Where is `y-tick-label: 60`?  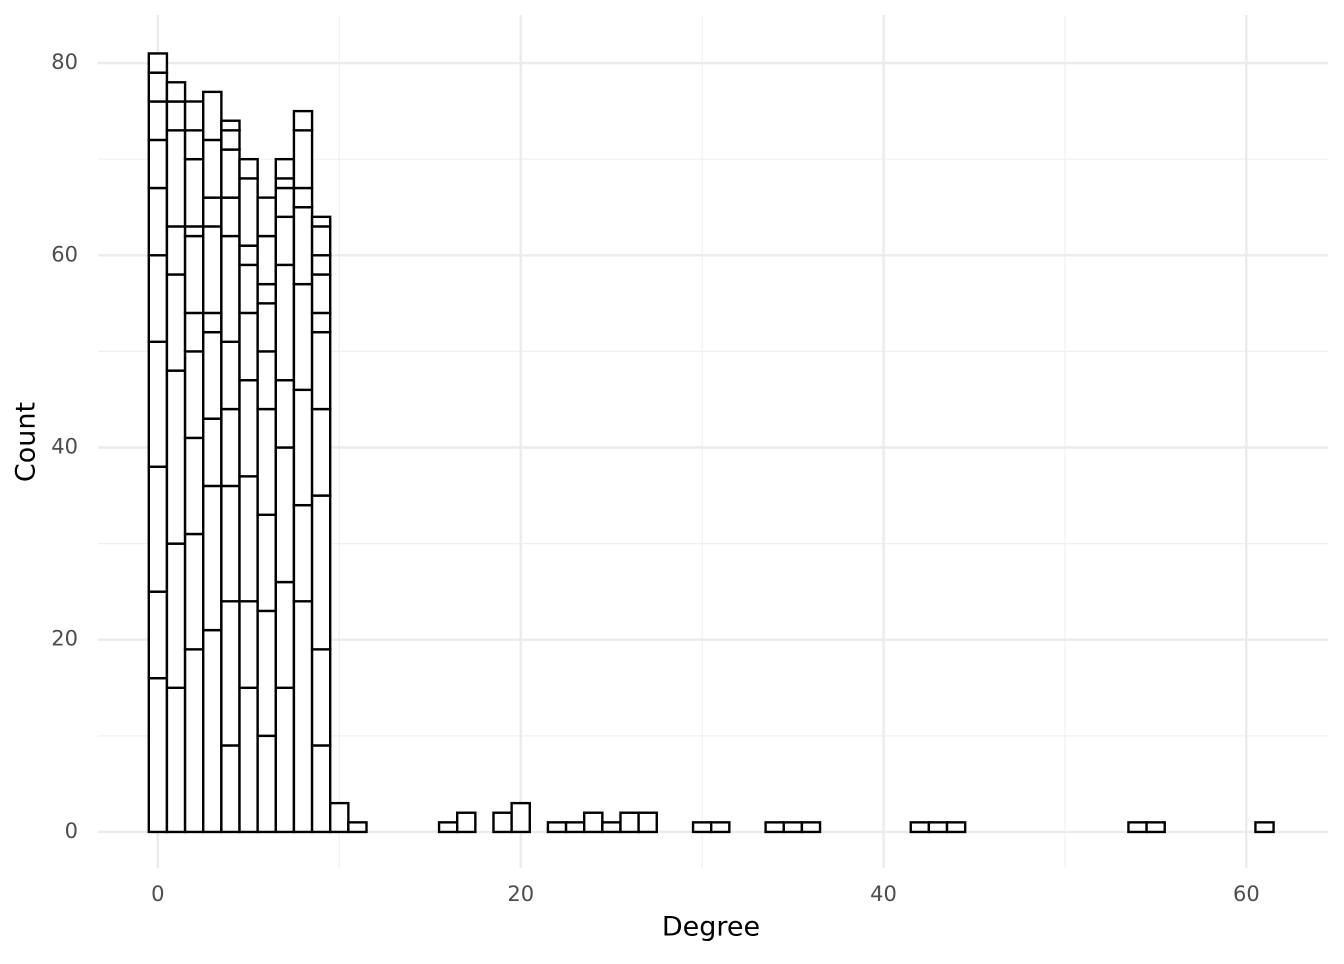
y-tick-label: 60 is located at coordinates (64, 254).